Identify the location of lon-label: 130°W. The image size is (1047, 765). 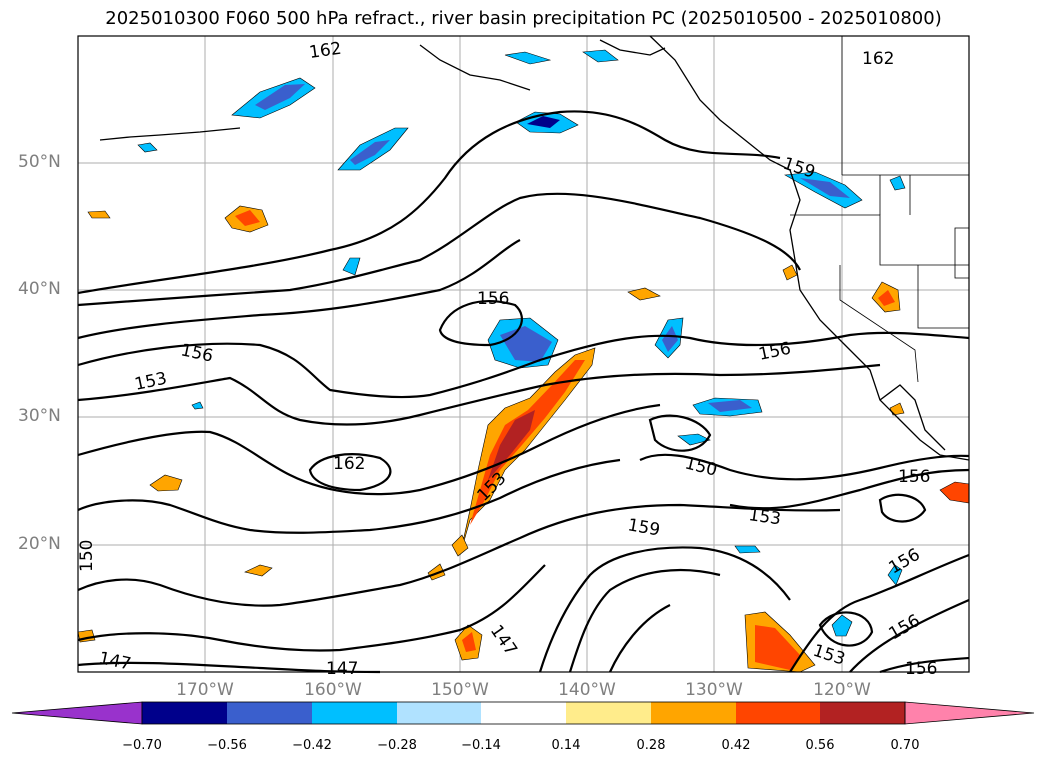
(714, 690).